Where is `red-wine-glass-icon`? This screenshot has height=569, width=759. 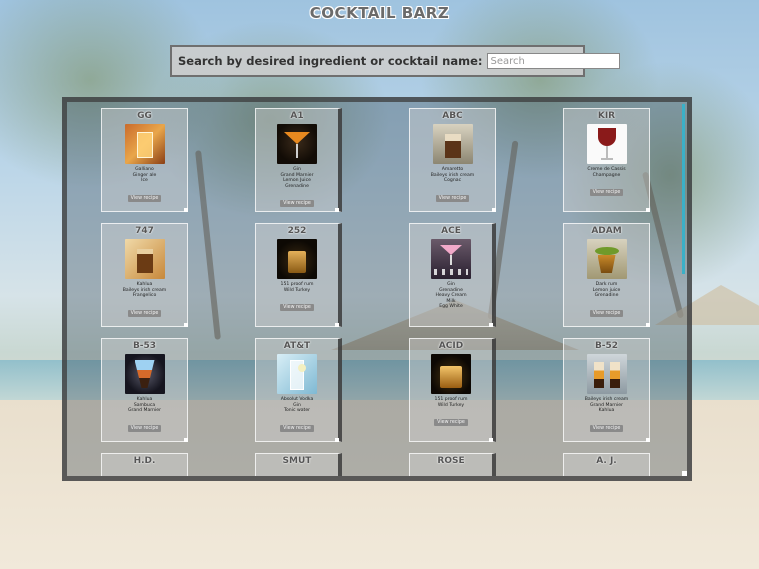
red-wine-glass-icon is located at coordinates (606, 144).